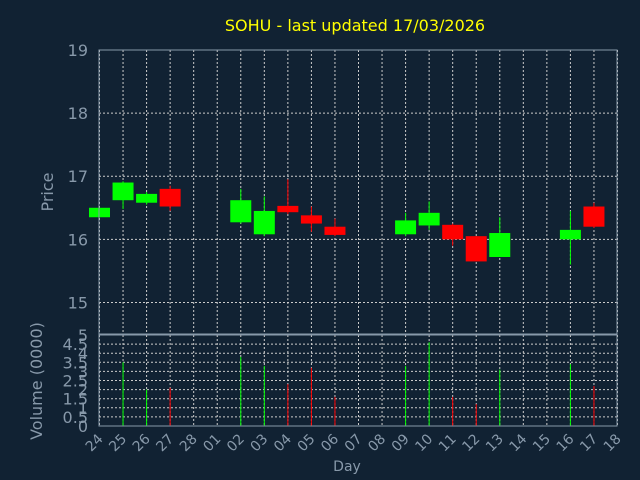  What do you see at coordinates (83, 335) in the screenshot?
I see `volume-tick-label: 5` at bounding box center [83, 335].